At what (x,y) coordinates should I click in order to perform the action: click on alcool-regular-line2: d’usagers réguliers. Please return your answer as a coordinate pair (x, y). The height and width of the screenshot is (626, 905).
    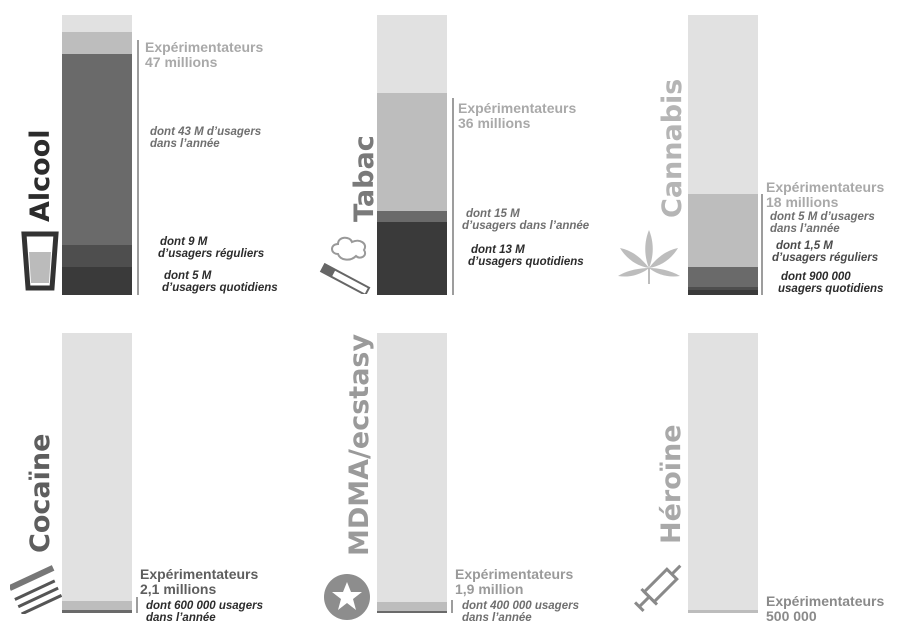
    Looking at the image, I should click on (211, 254).